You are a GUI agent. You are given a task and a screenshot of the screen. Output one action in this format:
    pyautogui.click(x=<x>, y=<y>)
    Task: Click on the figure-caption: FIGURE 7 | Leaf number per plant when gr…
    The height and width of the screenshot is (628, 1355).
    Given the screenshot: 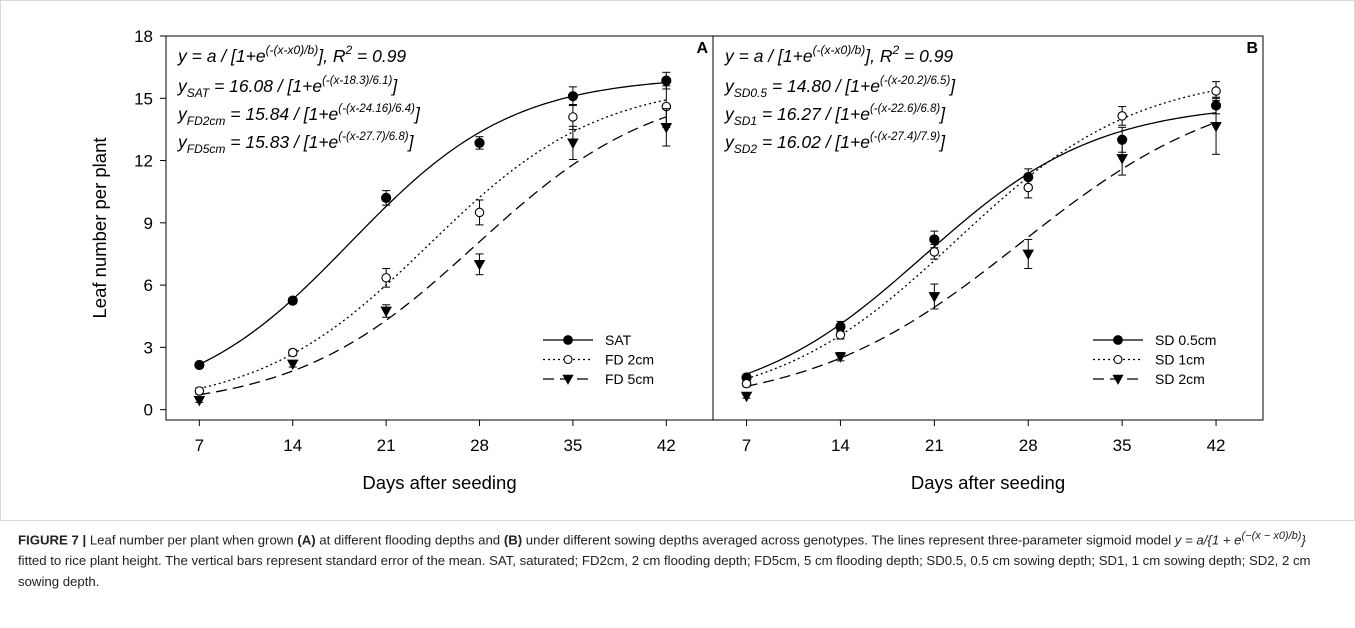 What is the action you would take?
    pyautogui.click(x=678, y=559)
    